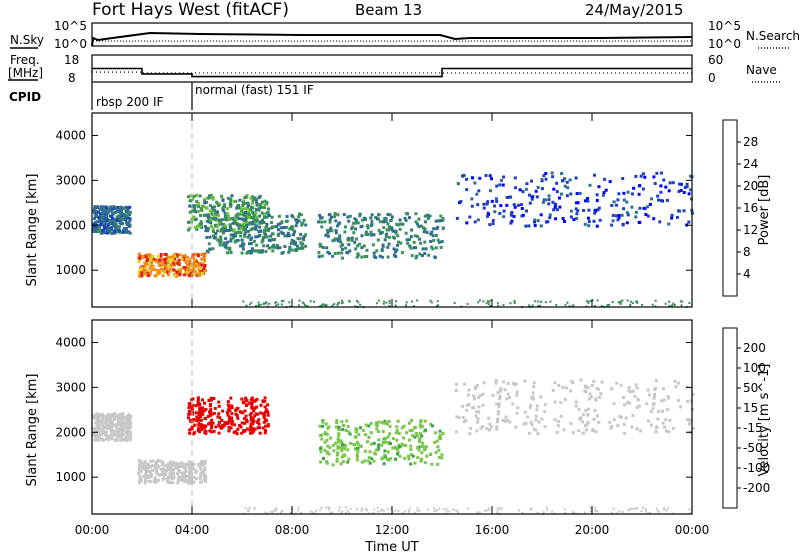 The height and width of the screenshot is (554, 800). What do you see at coordinates (466, 304) in the screenshot?
I see `ground-scatter` at bounding box center [466, 304].